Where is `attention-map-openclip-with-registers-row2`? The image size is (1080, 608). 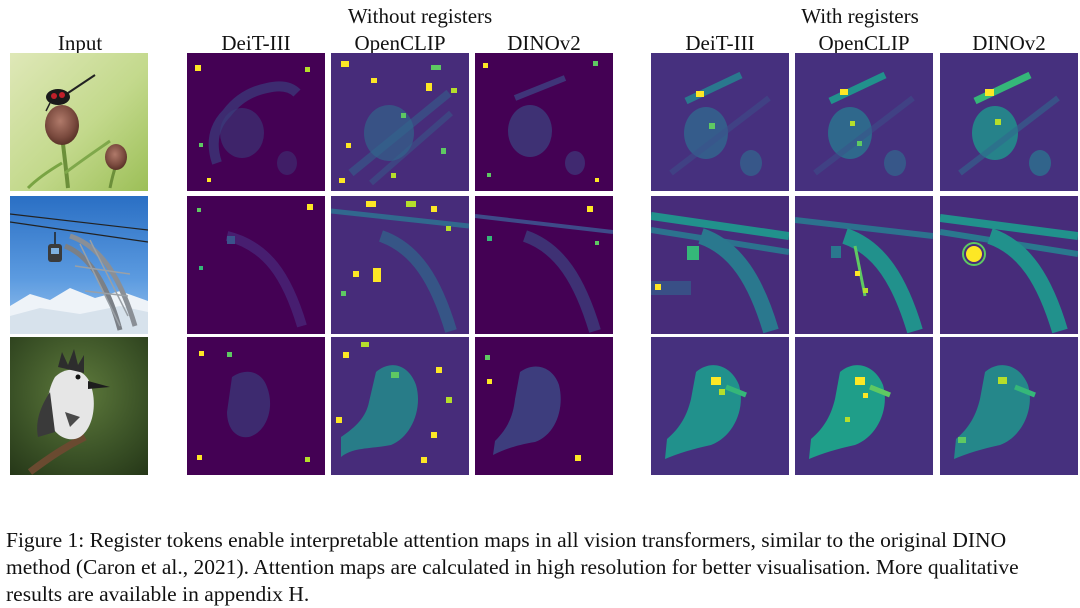 attention-map-openclip-with-registers-row2 is located at coordinates (864, 265).